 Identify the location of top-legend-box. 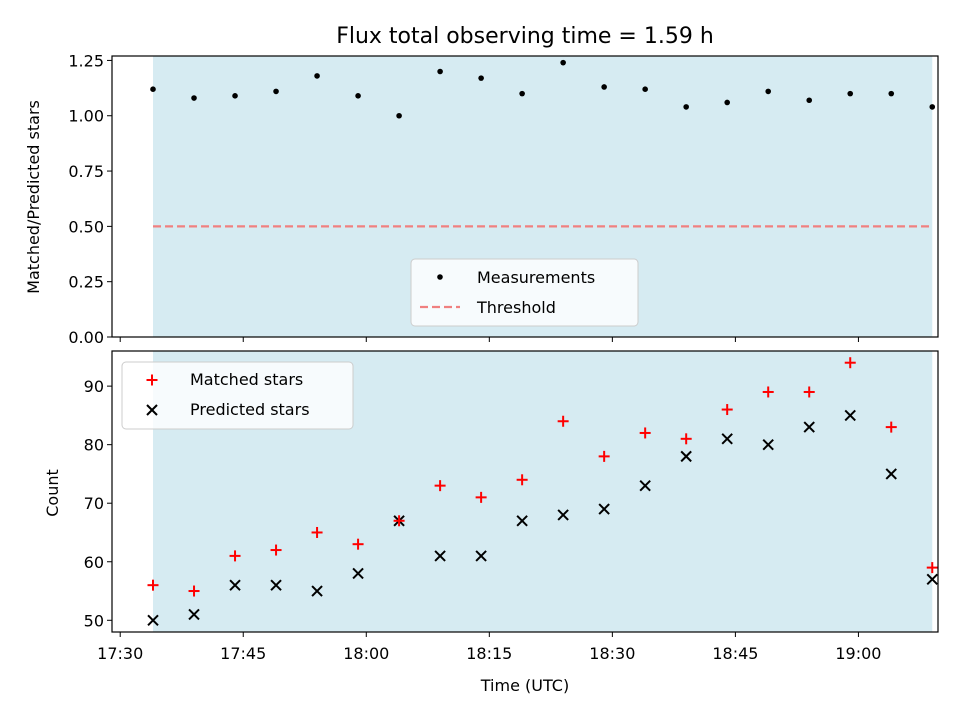
(524, 292).